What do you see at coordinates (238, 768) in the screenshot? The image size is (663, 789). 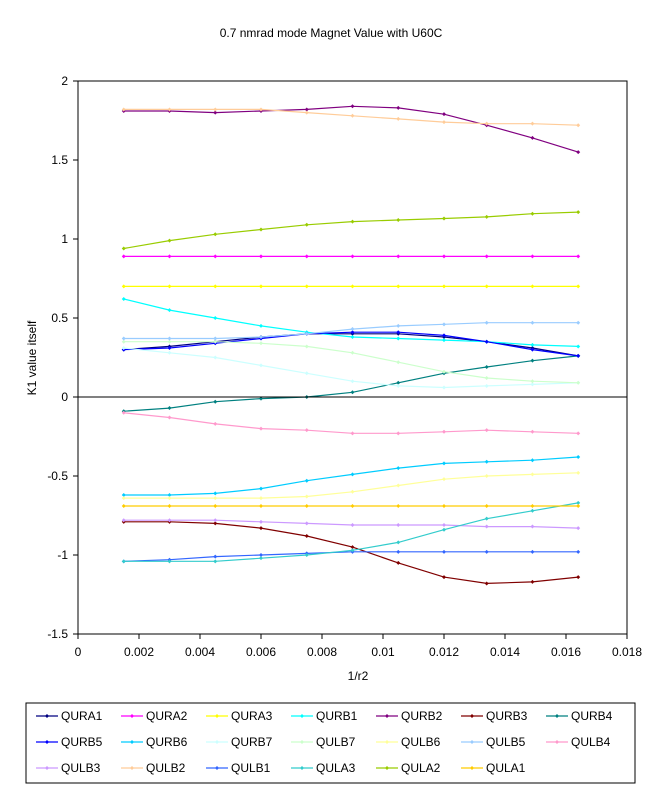 I see `legend-item-qulb1: QULB1` at bounding box center [238, 768].